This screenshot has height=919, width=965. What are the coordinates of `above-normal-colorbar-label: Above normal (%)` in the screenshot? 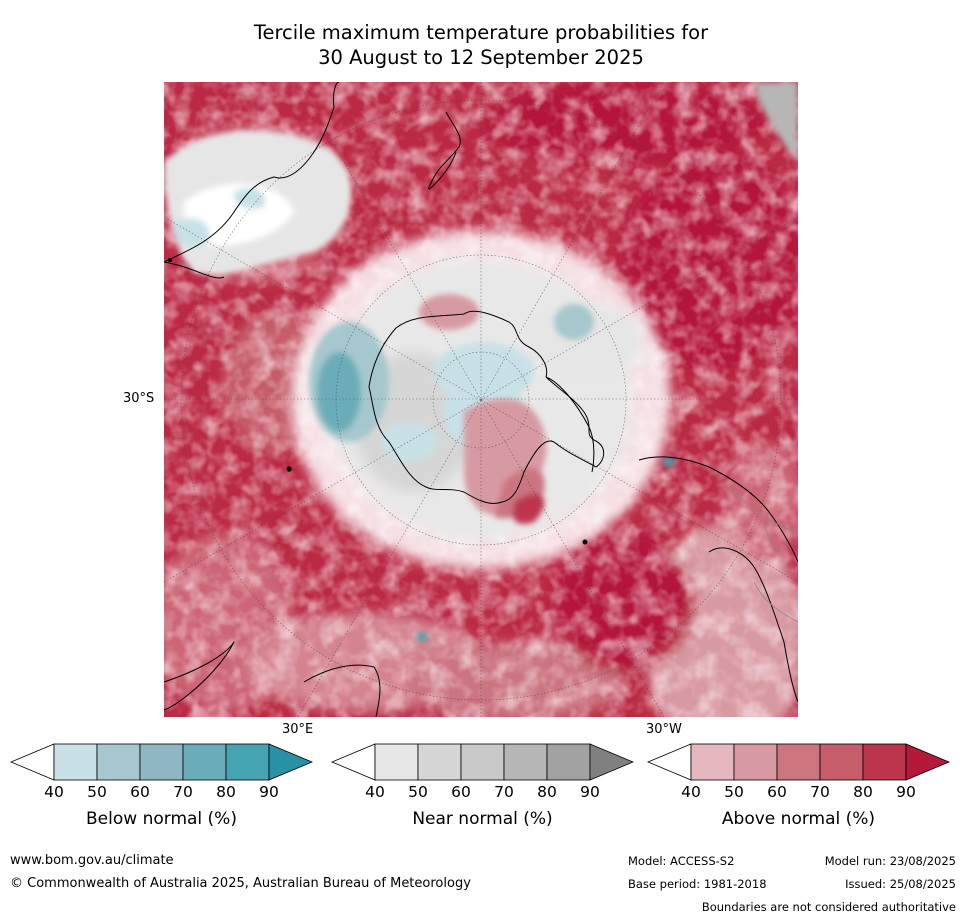 It's located at (798, 819).